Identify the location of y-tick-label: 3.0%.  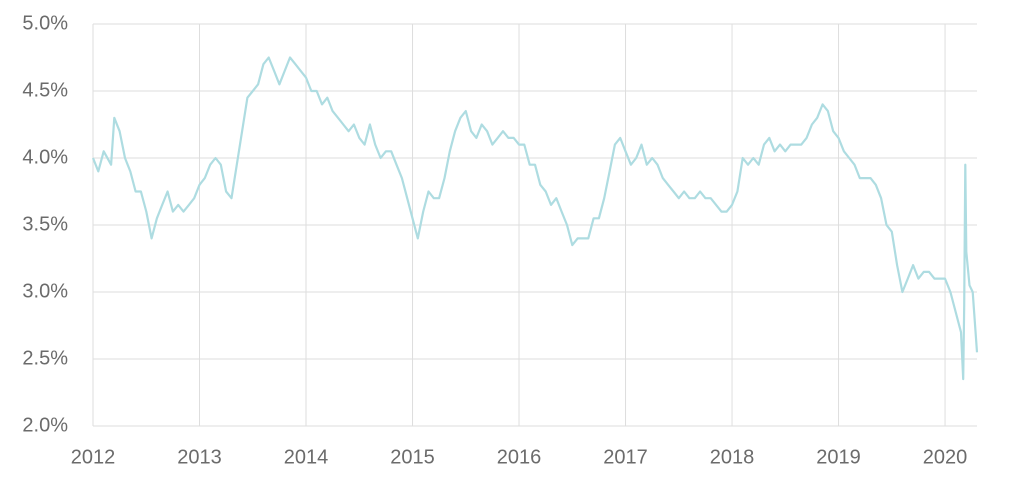
(45, 291).